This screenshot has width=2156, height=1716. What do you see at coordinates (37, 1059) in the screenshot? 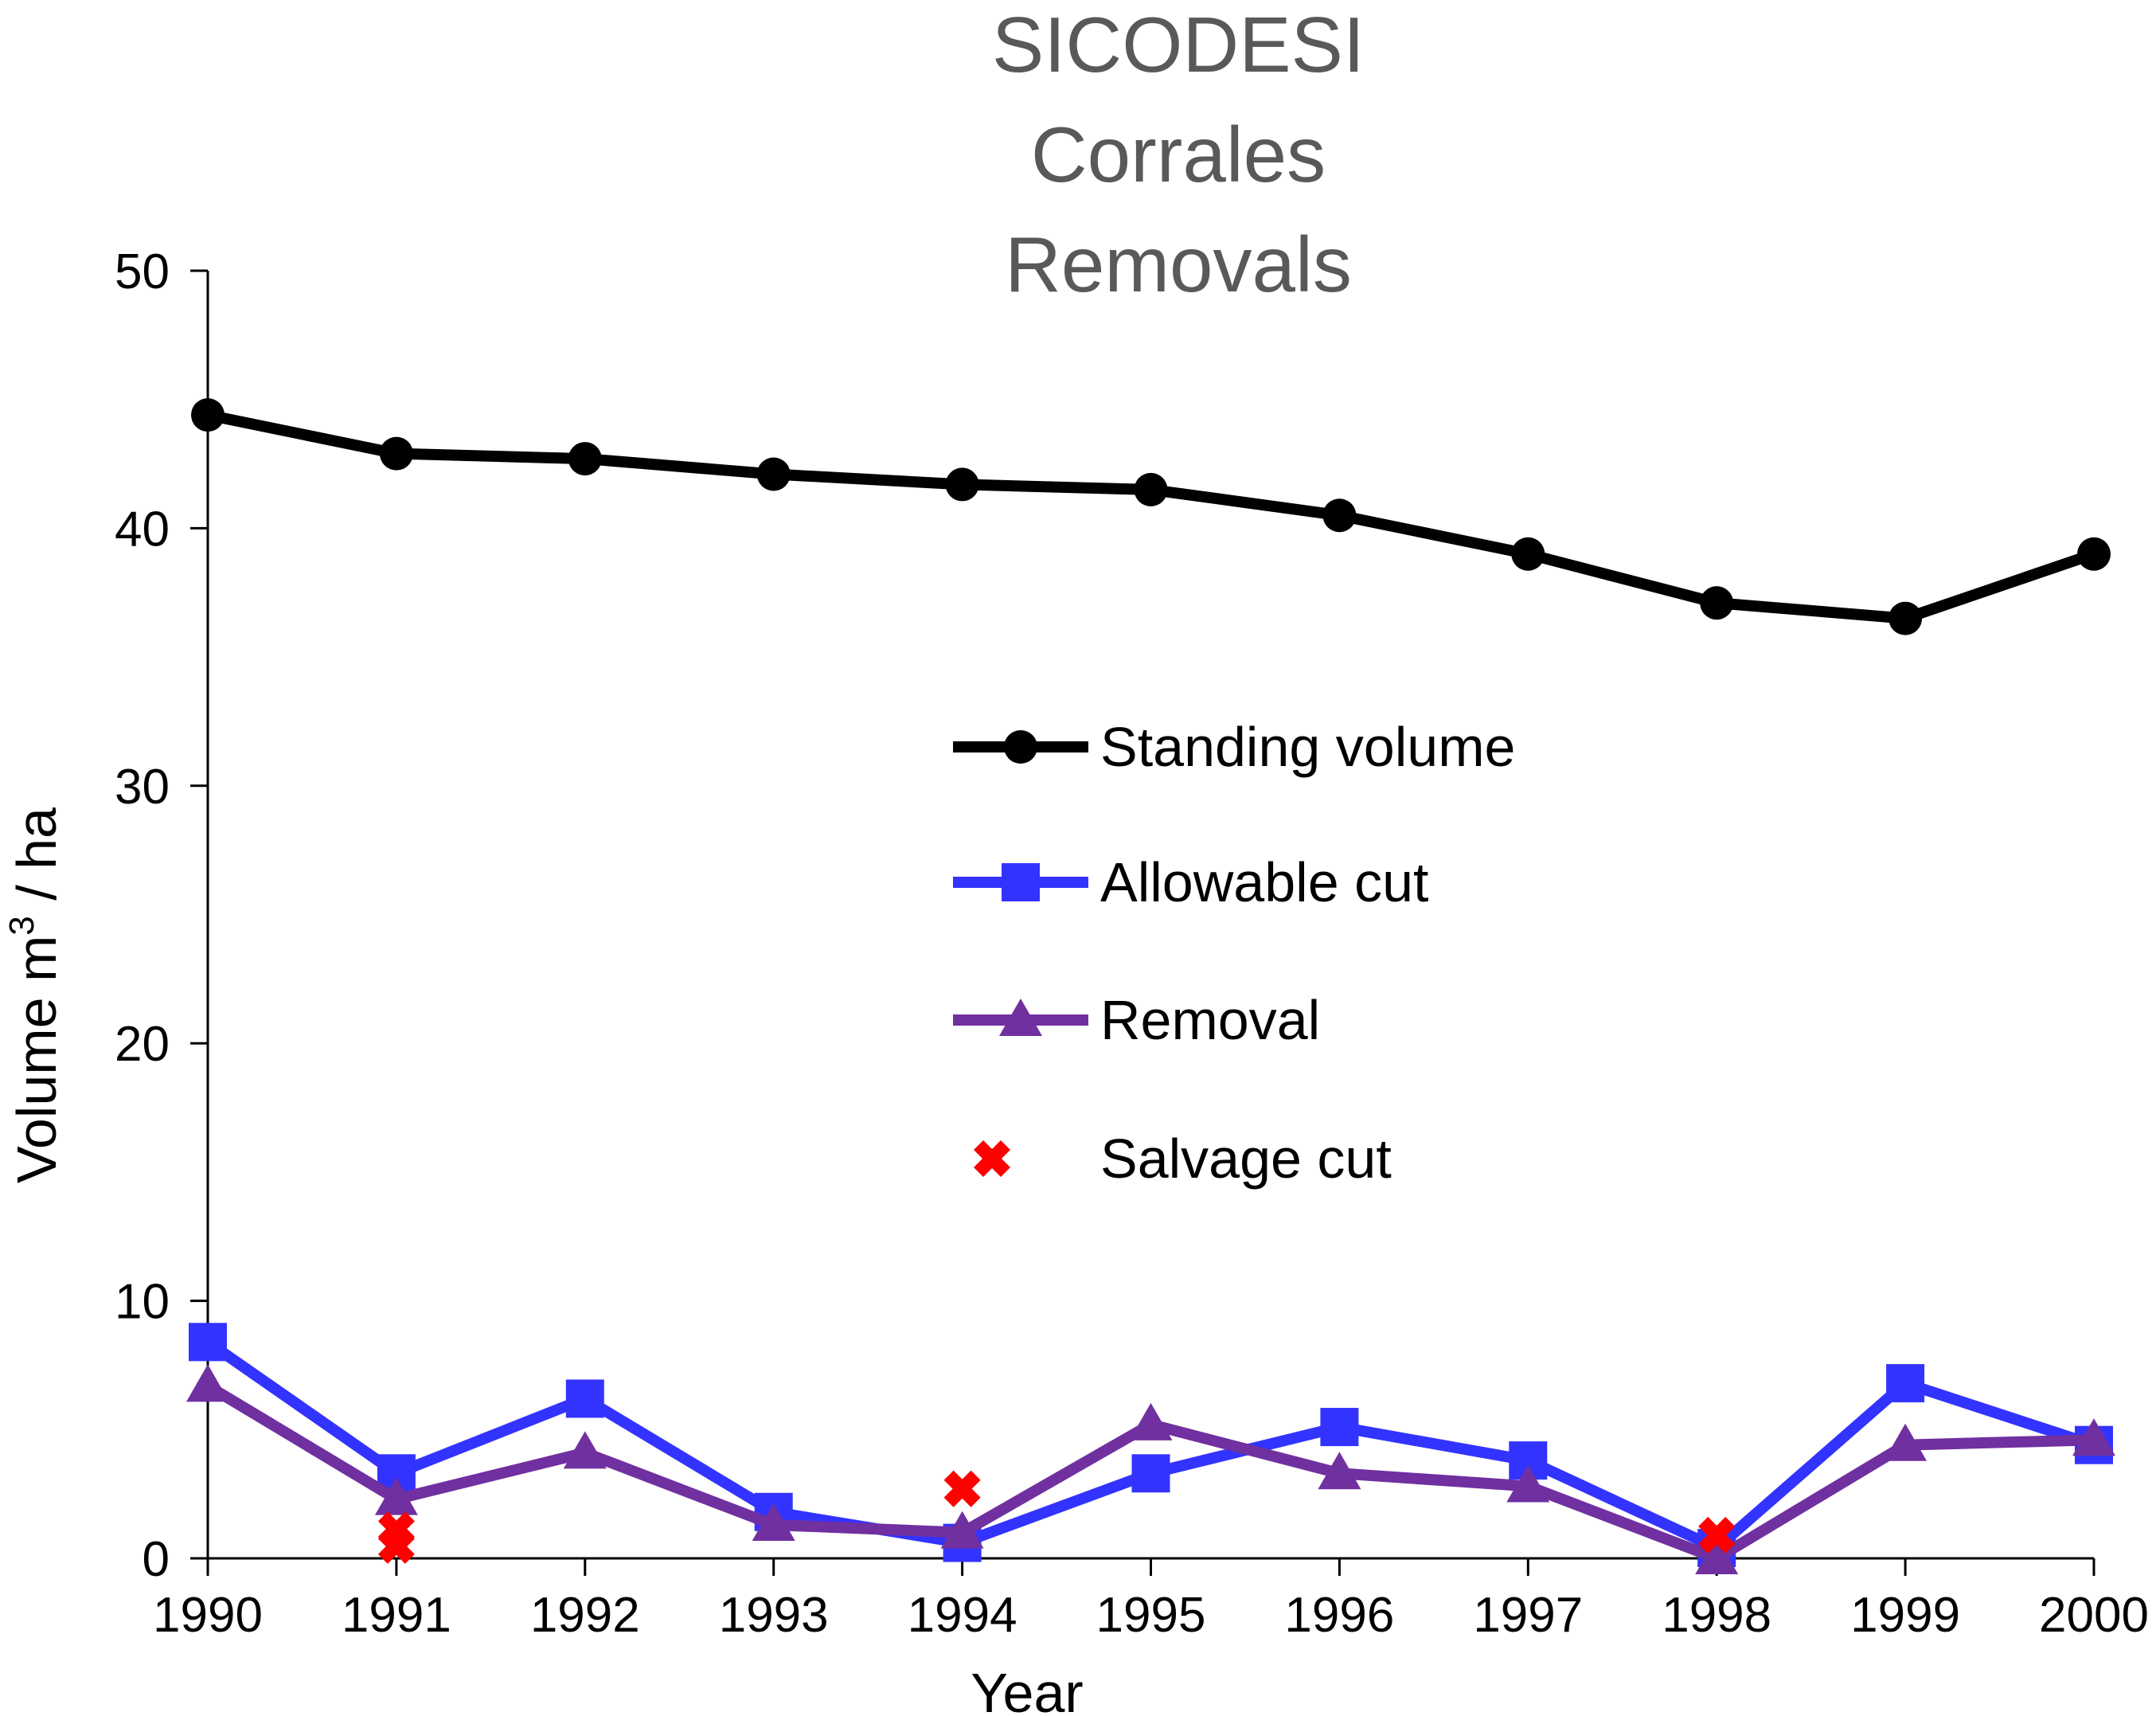
I see `y-axis-title-prefix: Volume m` at bounding box center [37, 1059].